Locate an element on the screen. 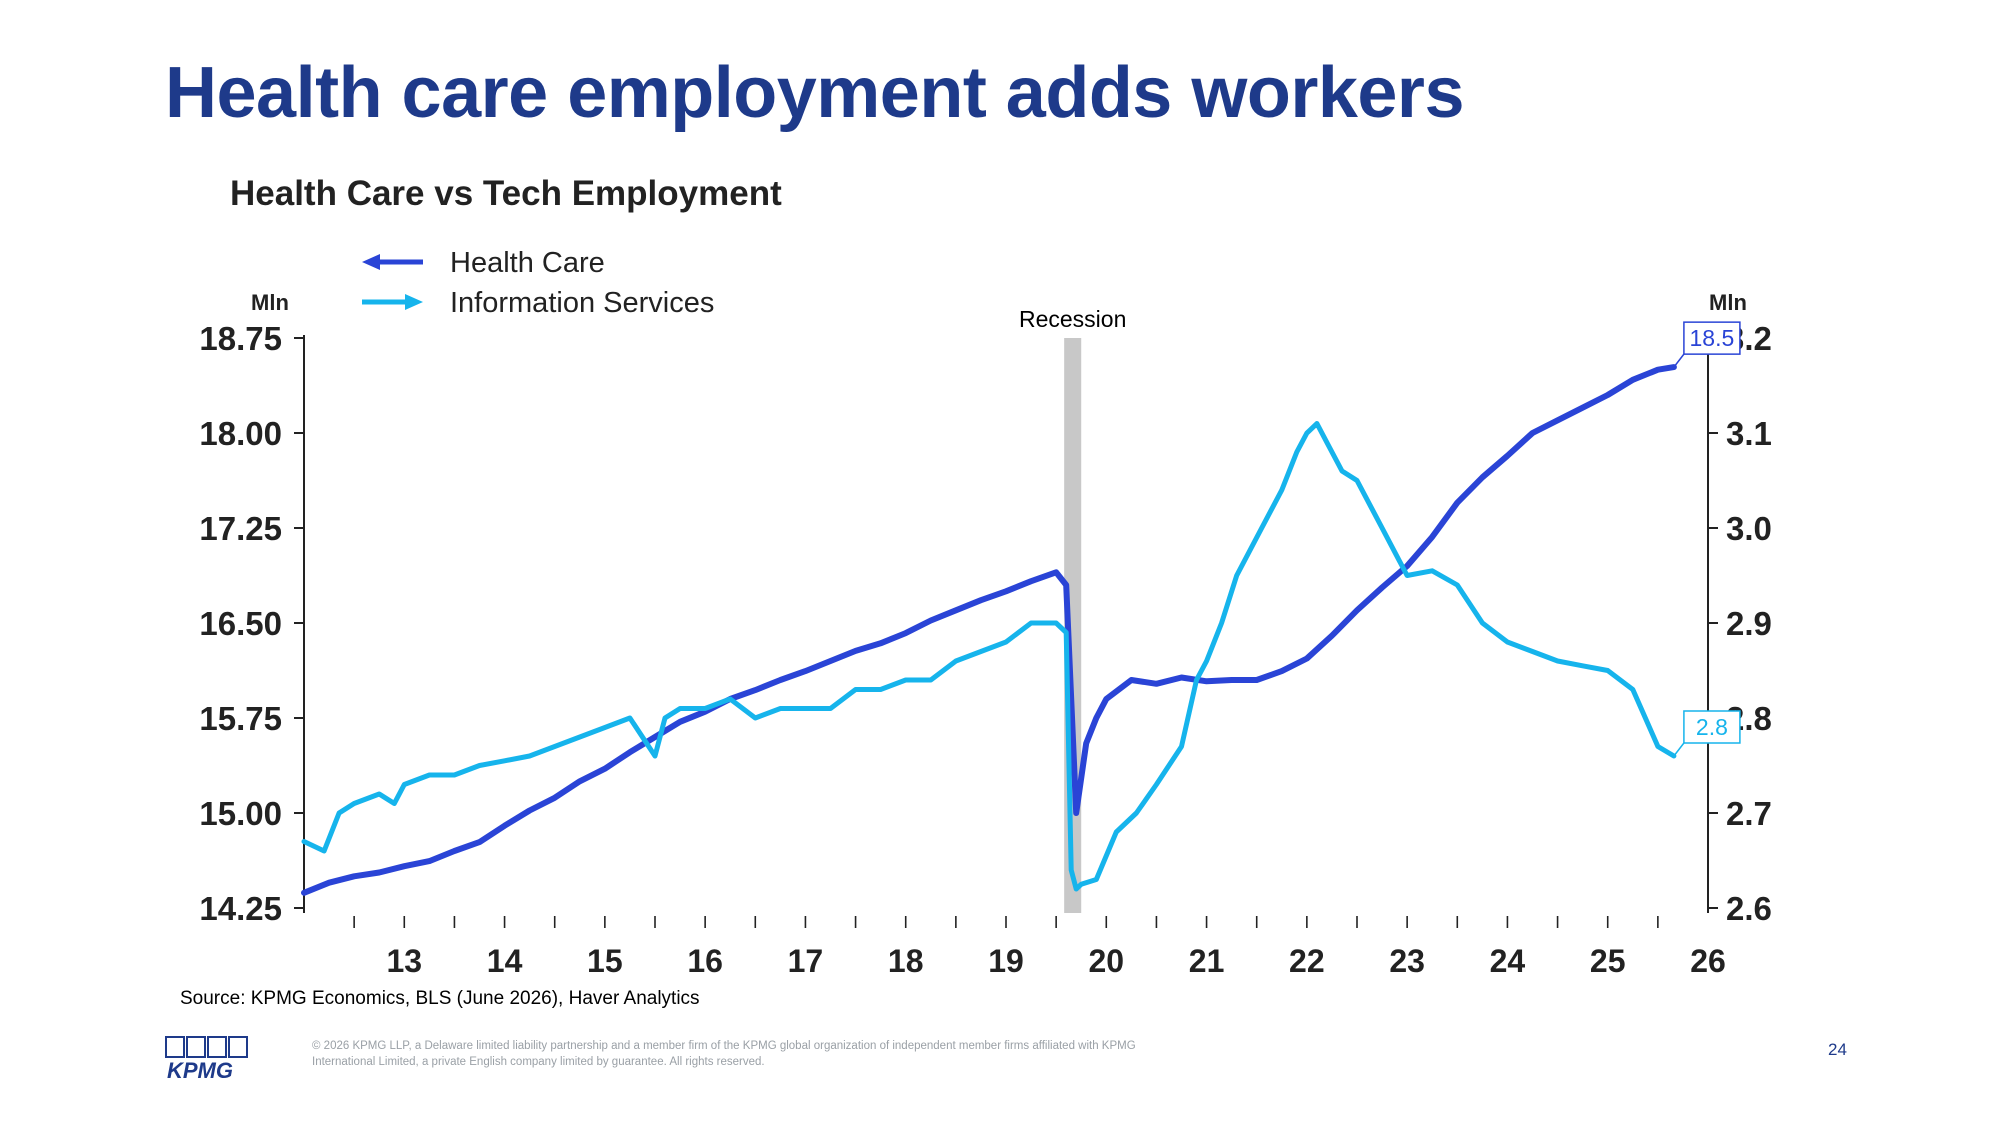 The image size is (2001, 1125). legend-health-care-arrow is located at coordinates (371, 262).